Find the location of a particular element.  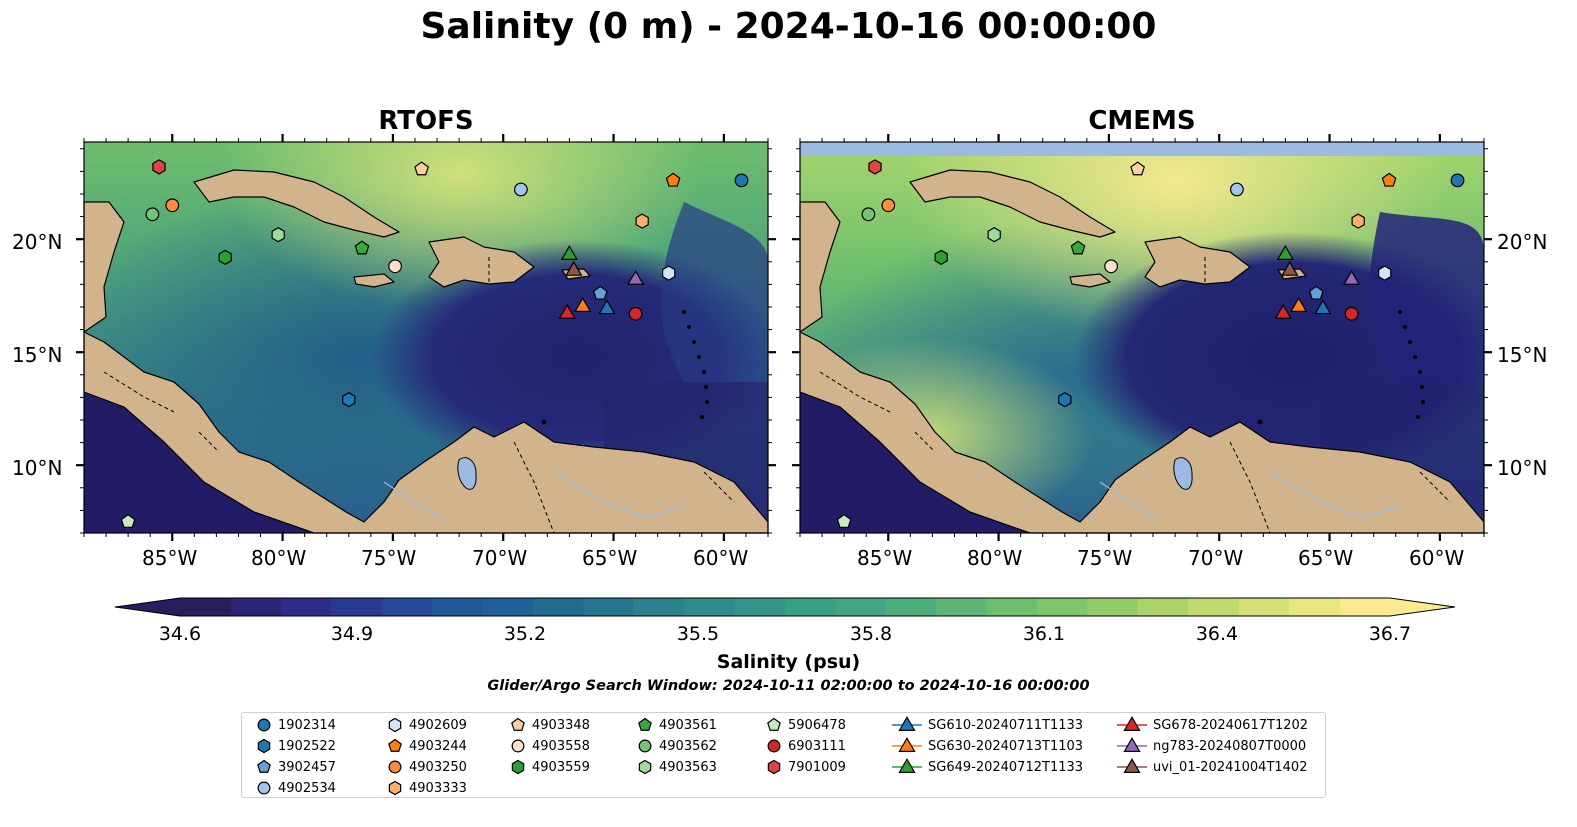

legend-item: 7901009 is located at coordinates (806, 767).